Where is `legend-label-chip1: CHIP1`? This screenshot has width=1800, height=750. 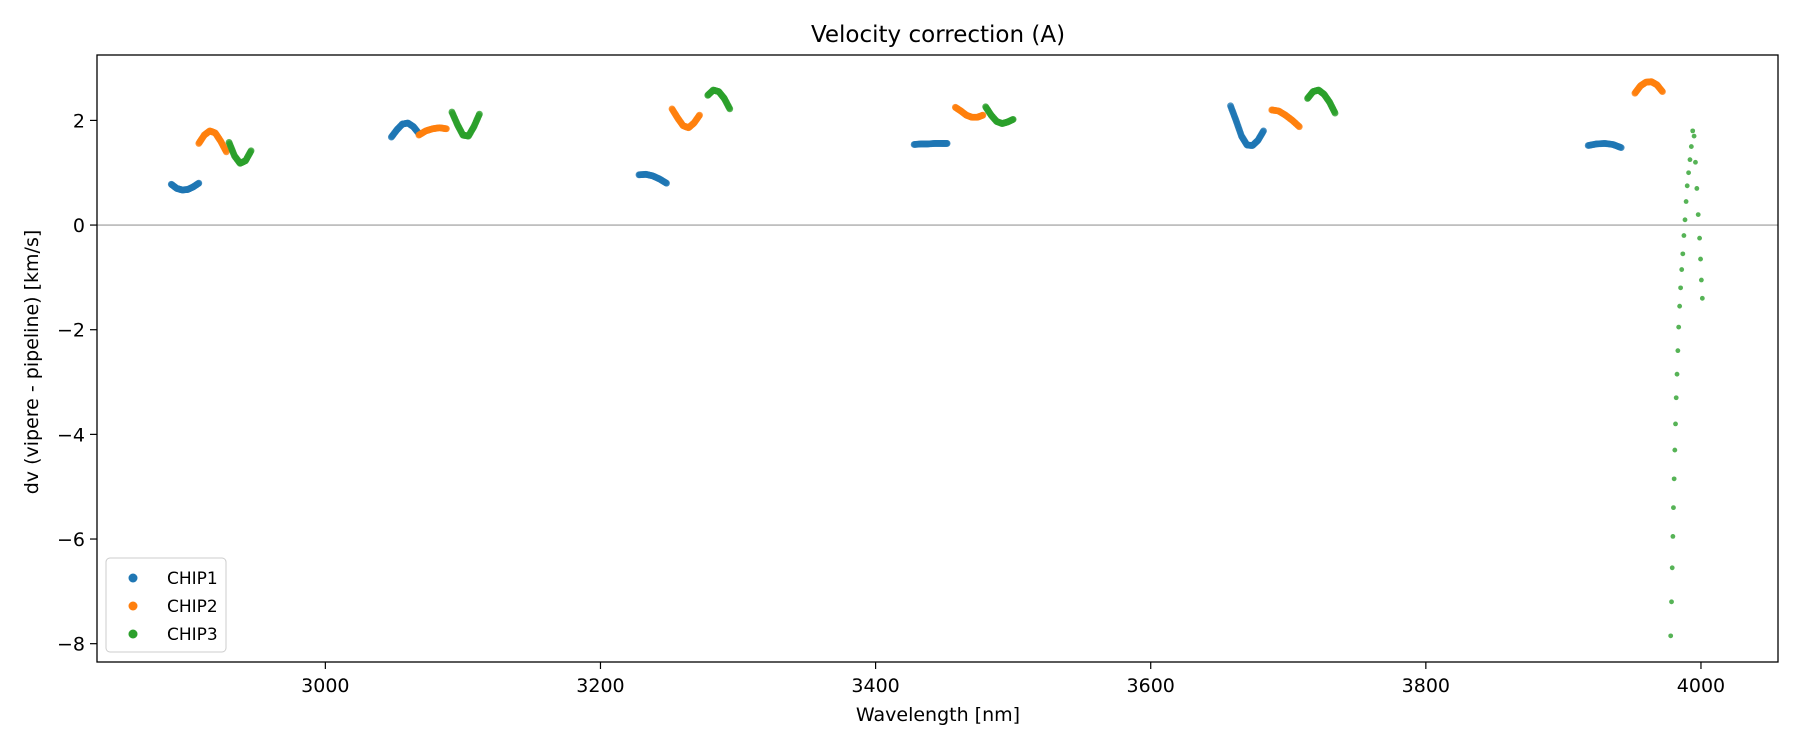
legend-label-chip1: CHIP1 is located at coordinates (192, 579).